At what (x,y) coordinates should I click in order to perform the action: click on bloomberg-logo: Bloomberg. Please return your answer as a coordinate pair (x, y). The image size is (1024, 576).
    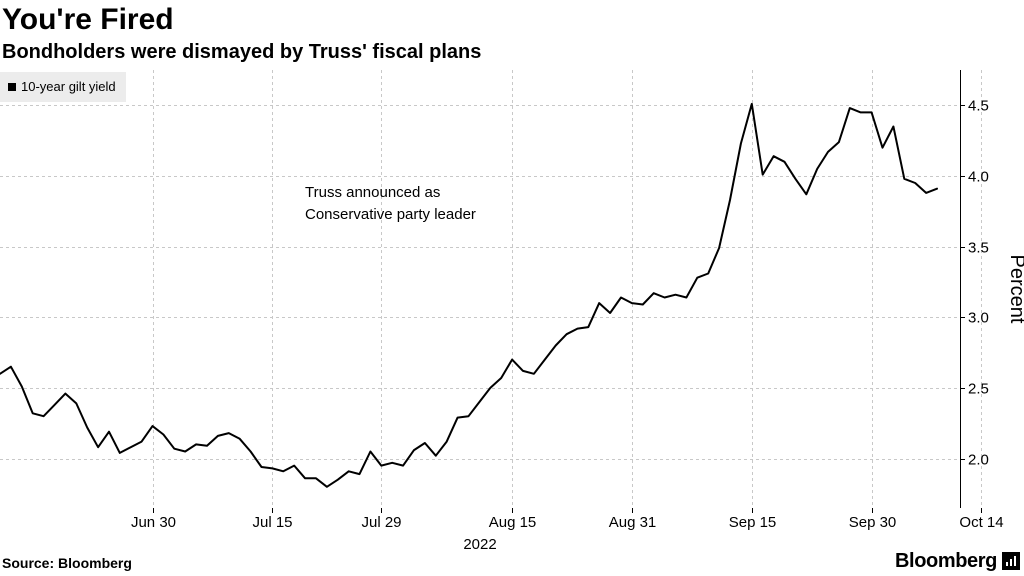
    Looking at the image, I should click on (957, 561).